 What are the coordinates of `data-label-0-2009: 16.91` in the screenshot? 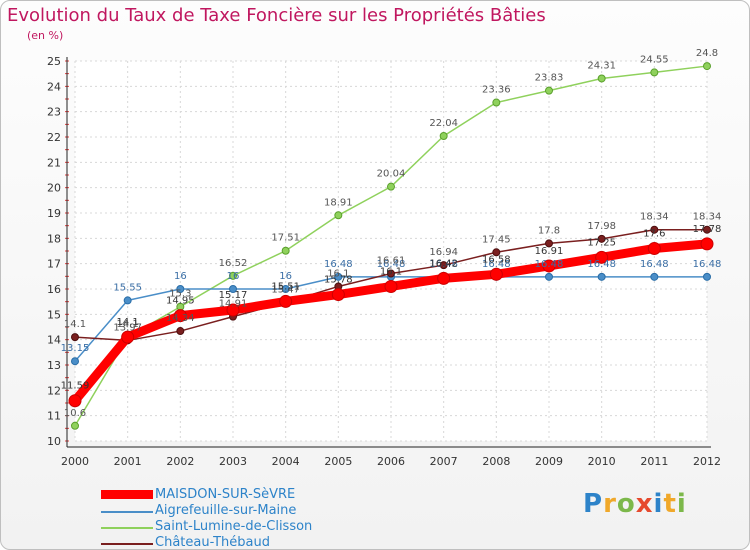 It's located at (549, 251).